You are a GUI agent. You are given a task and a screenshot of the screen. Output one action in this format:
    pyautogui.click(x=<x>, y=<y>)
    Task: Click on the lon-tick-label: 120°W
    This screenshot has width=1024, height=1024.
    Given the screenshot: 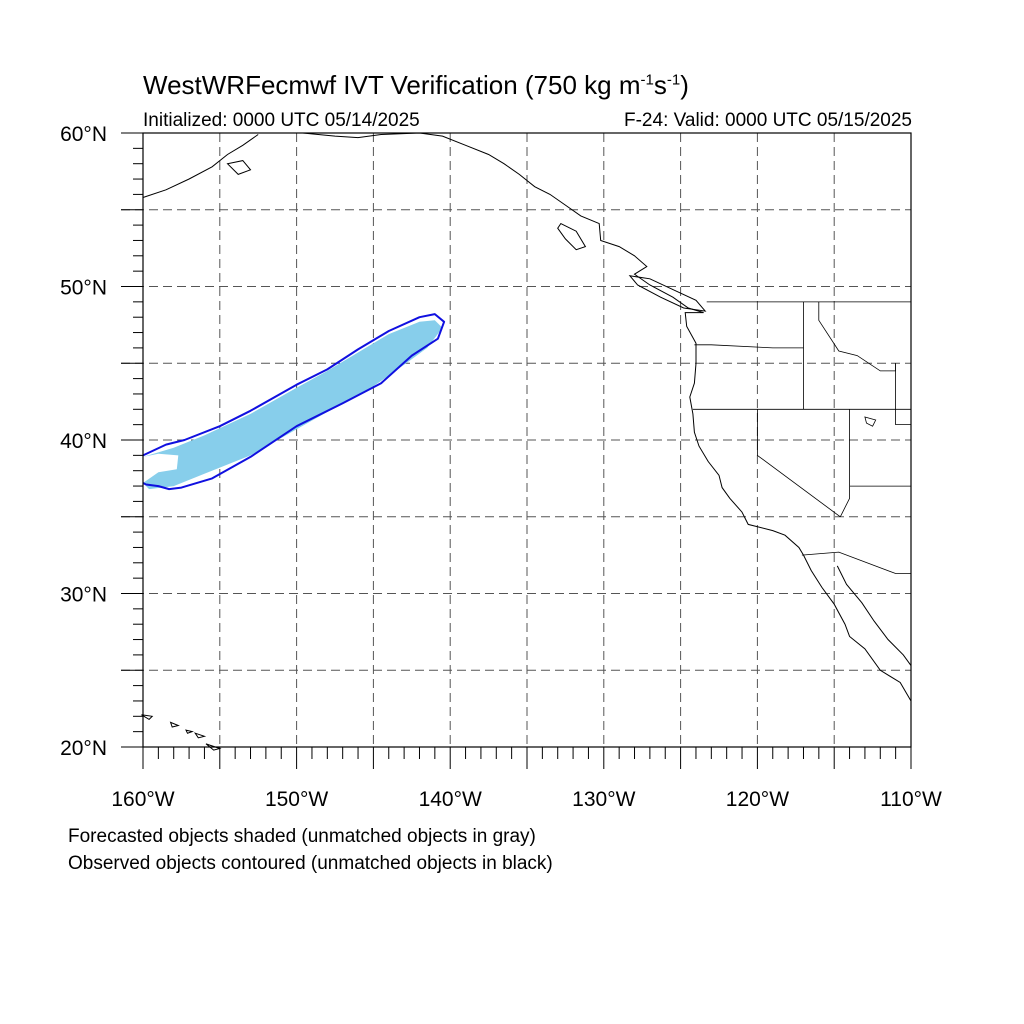 What is the action you would take?
    pyautogui.click(x=757, y=799)
    